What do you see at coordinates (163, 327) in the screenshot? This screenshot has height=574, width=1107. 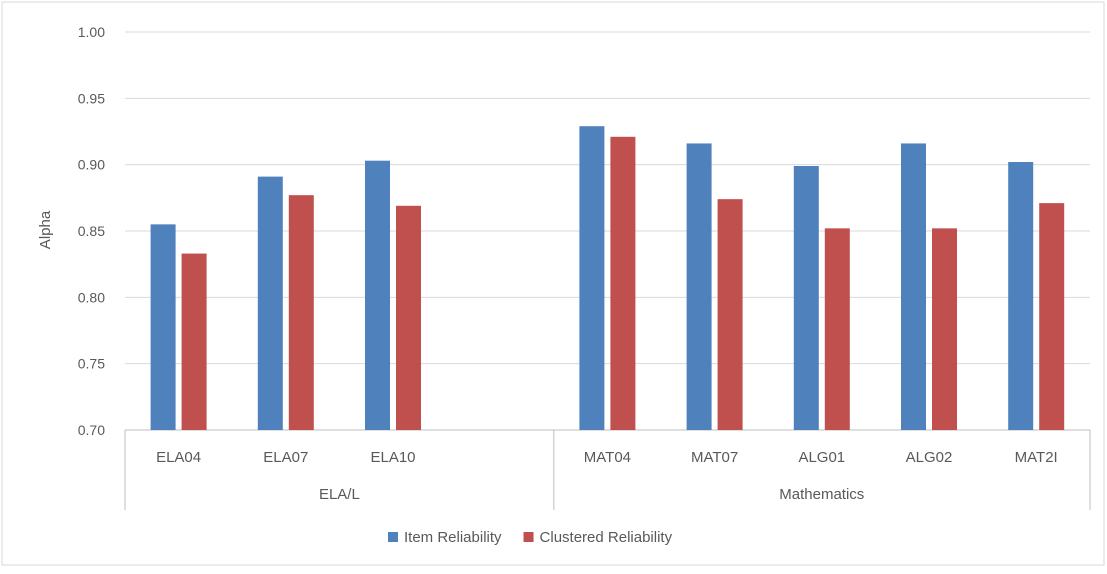 I see `bar-item-reliability-ela04` at bounding box center [163, 327].